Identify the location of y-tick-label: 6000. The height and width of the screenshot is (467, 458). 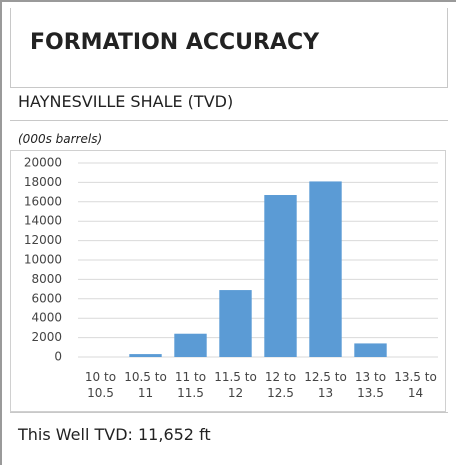
(46, 298).